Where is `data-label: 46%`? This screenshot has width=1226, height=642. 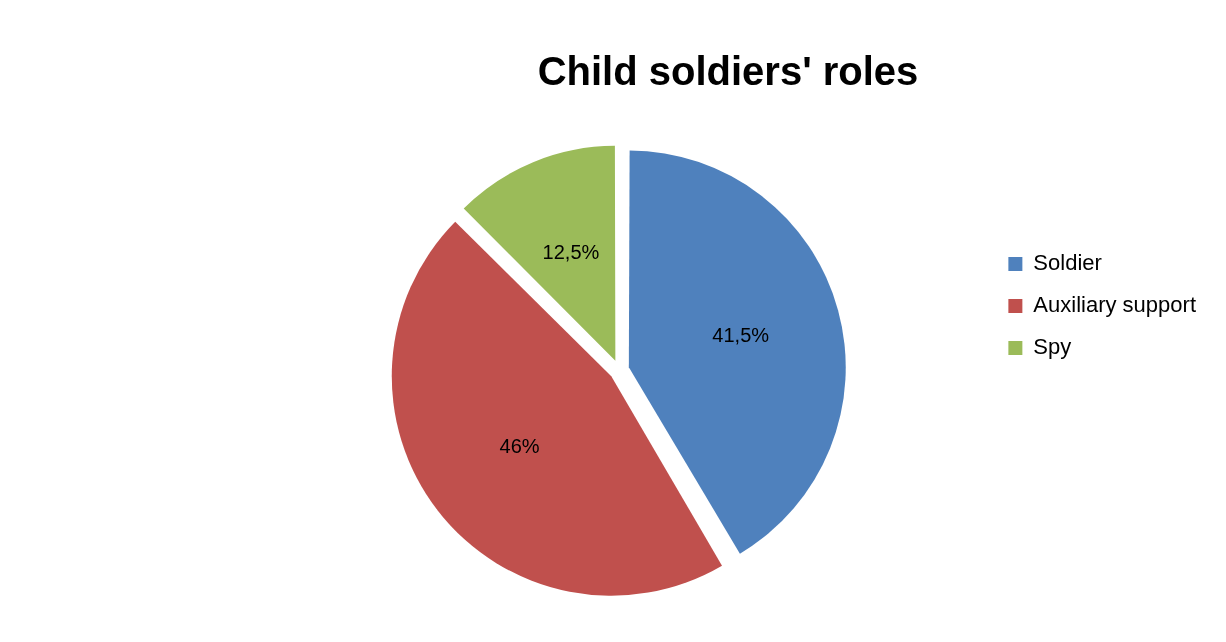 data-label: 46% is located at coordinates (519, 445).